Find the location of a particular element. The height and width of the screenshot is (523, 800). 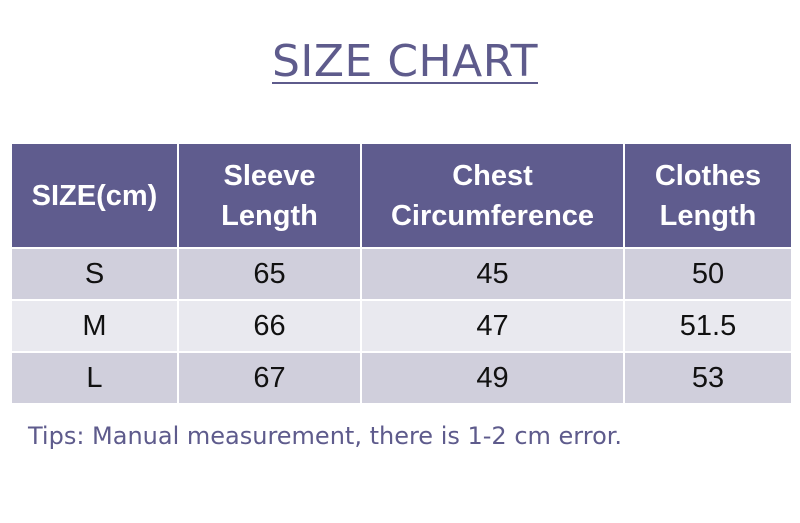

header-size-label: SIZE(cm) is located at coordinates (94, 195).